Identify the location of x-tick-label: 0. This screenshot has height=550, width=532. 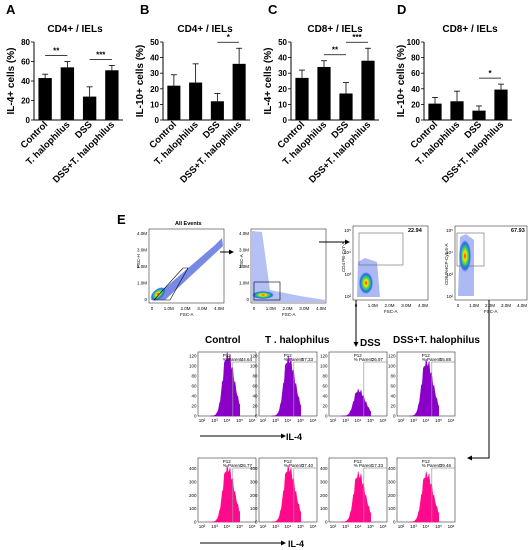
(458, 305).